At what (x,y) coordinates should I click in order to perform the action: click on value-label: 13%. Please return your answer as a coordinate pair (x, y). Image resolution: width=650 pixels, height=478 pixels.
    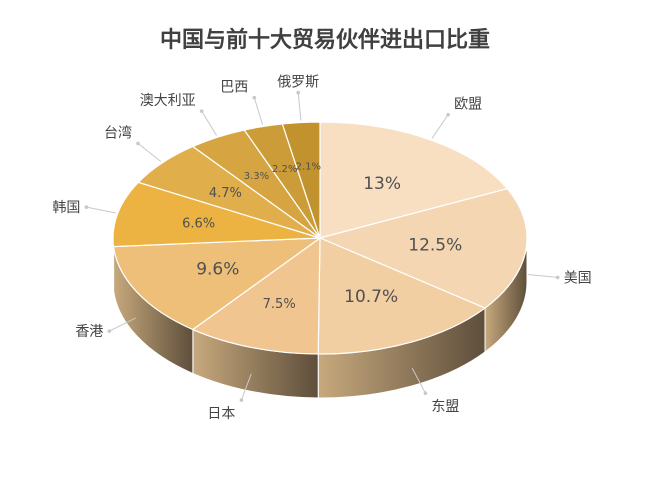
    Looking at the image, I should click on (382, 184).